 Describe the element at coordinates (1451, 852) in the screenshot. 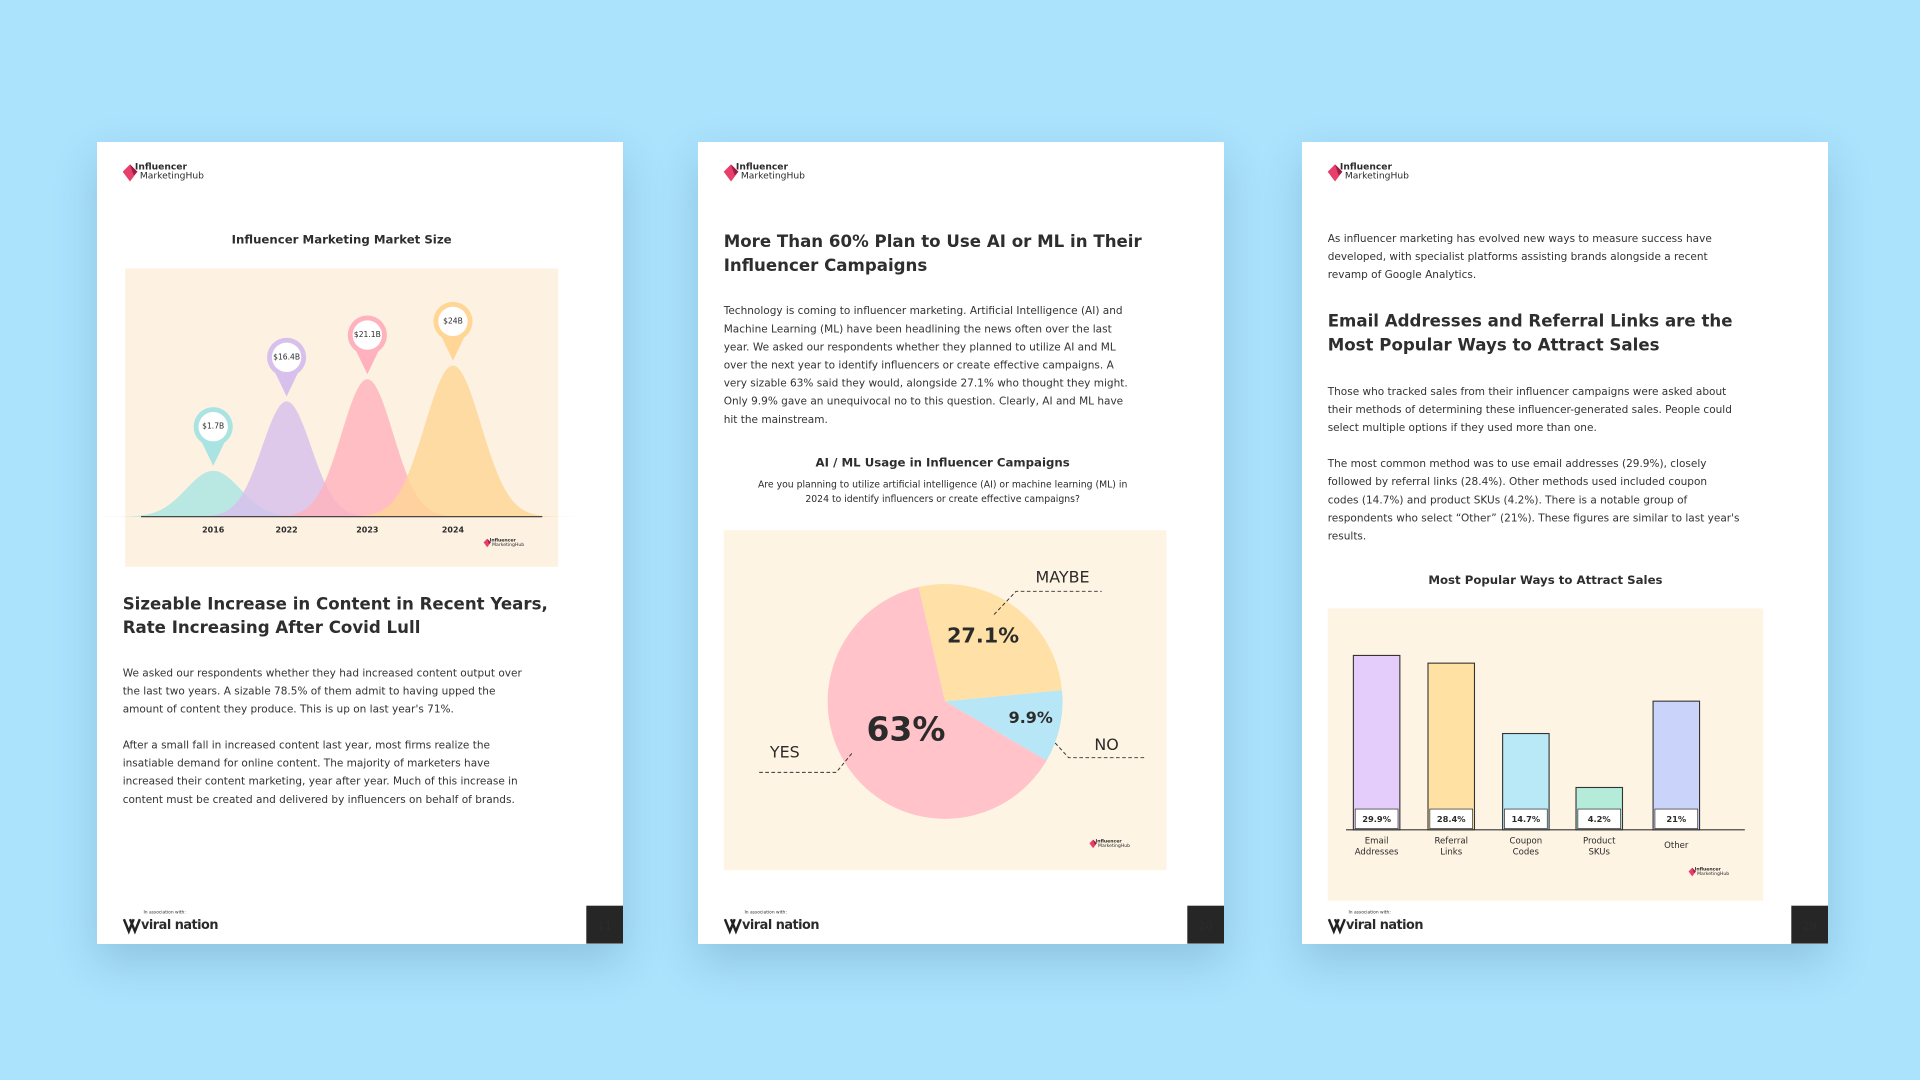

I see `x-tick-label: Links` at that location.